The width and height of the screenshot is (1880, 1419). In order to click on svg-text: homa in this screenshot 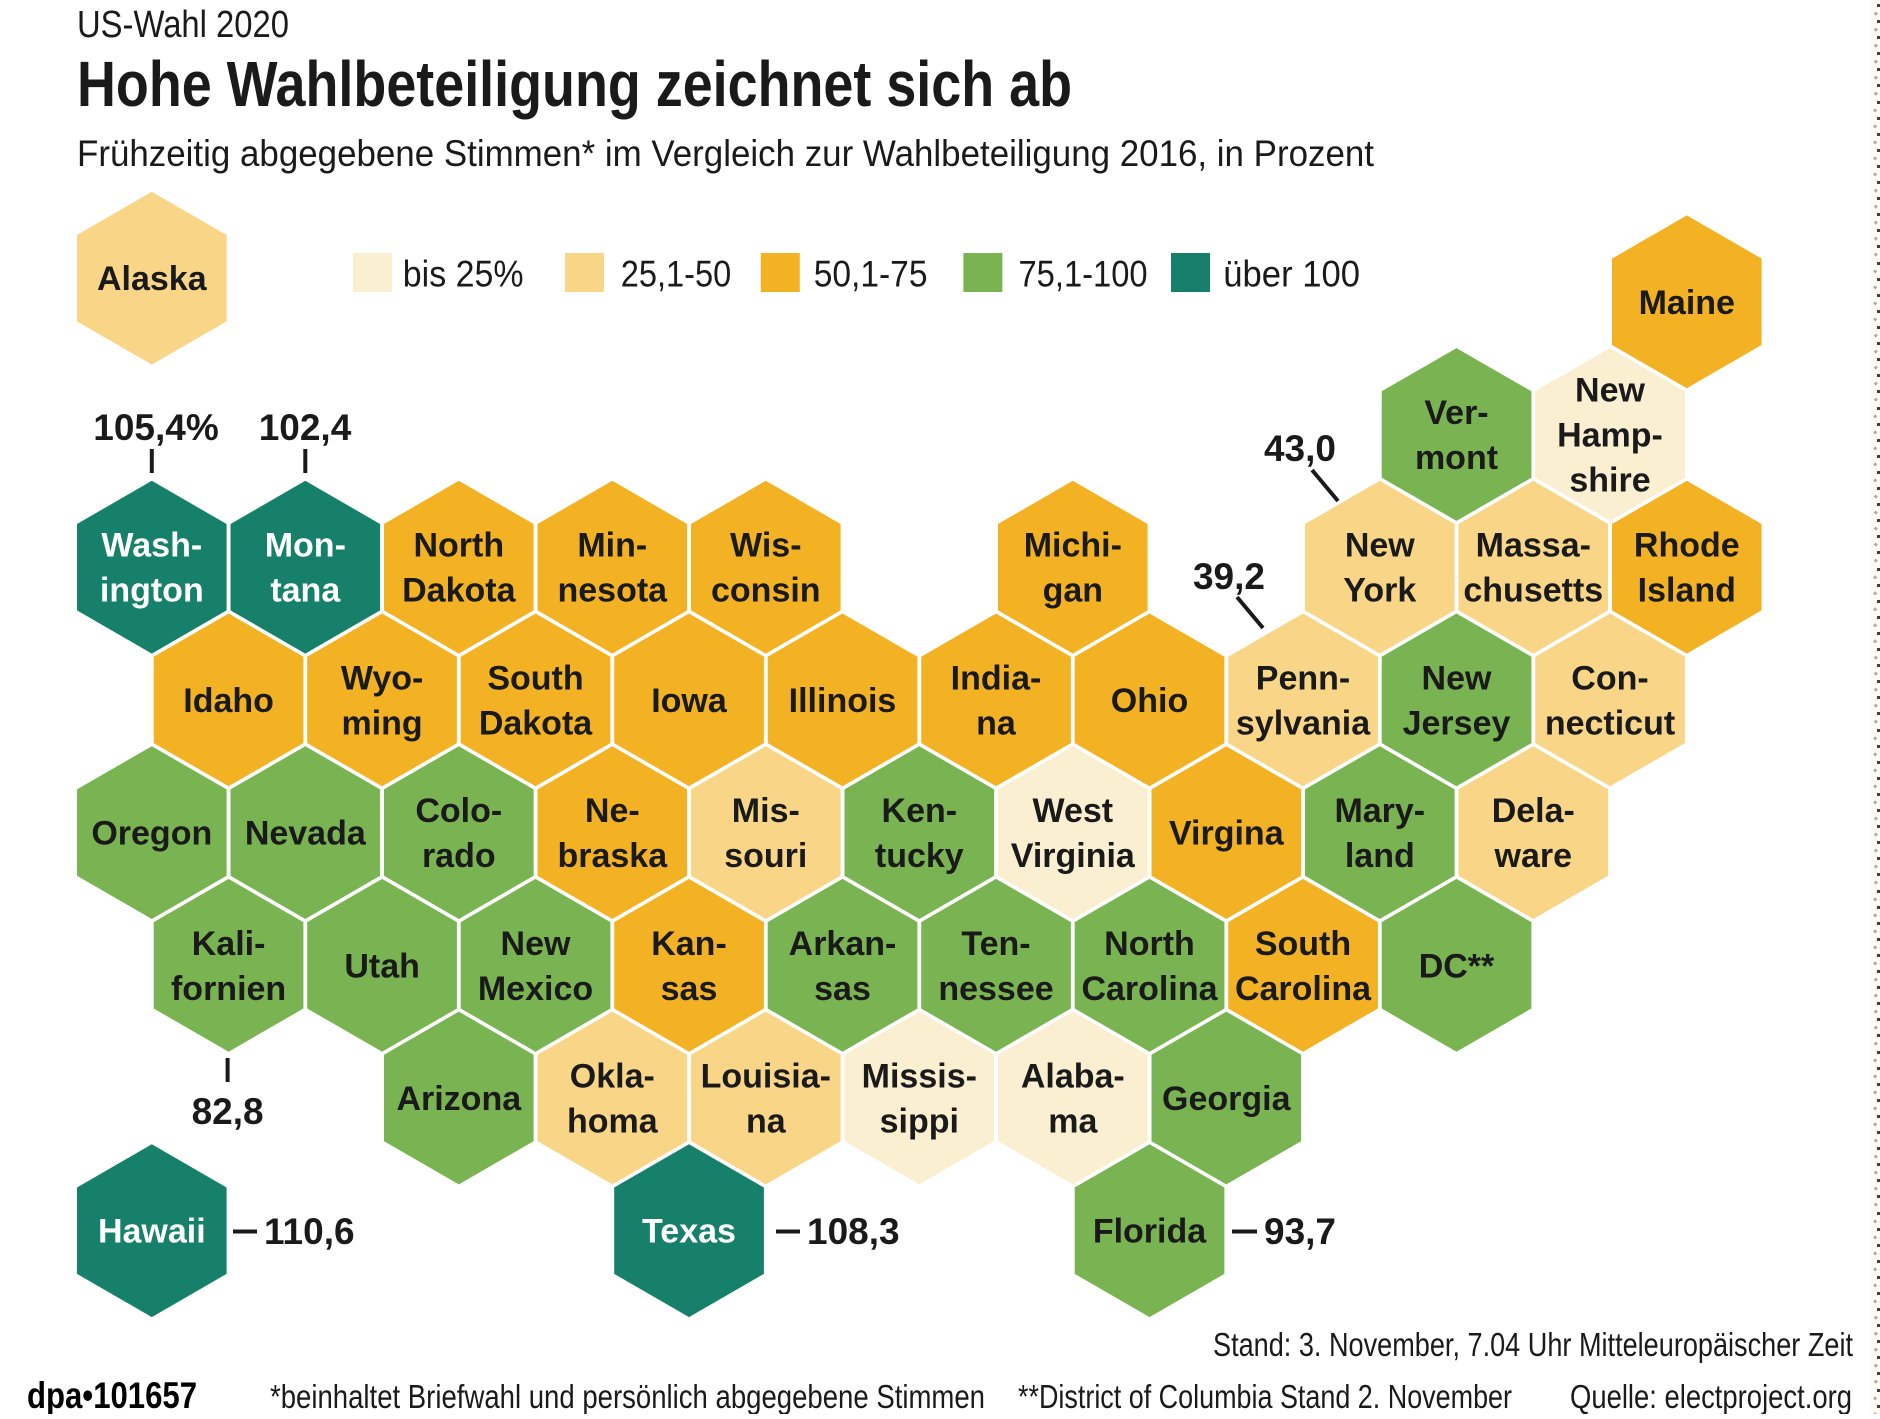, I will do `click(613, 1122)`.